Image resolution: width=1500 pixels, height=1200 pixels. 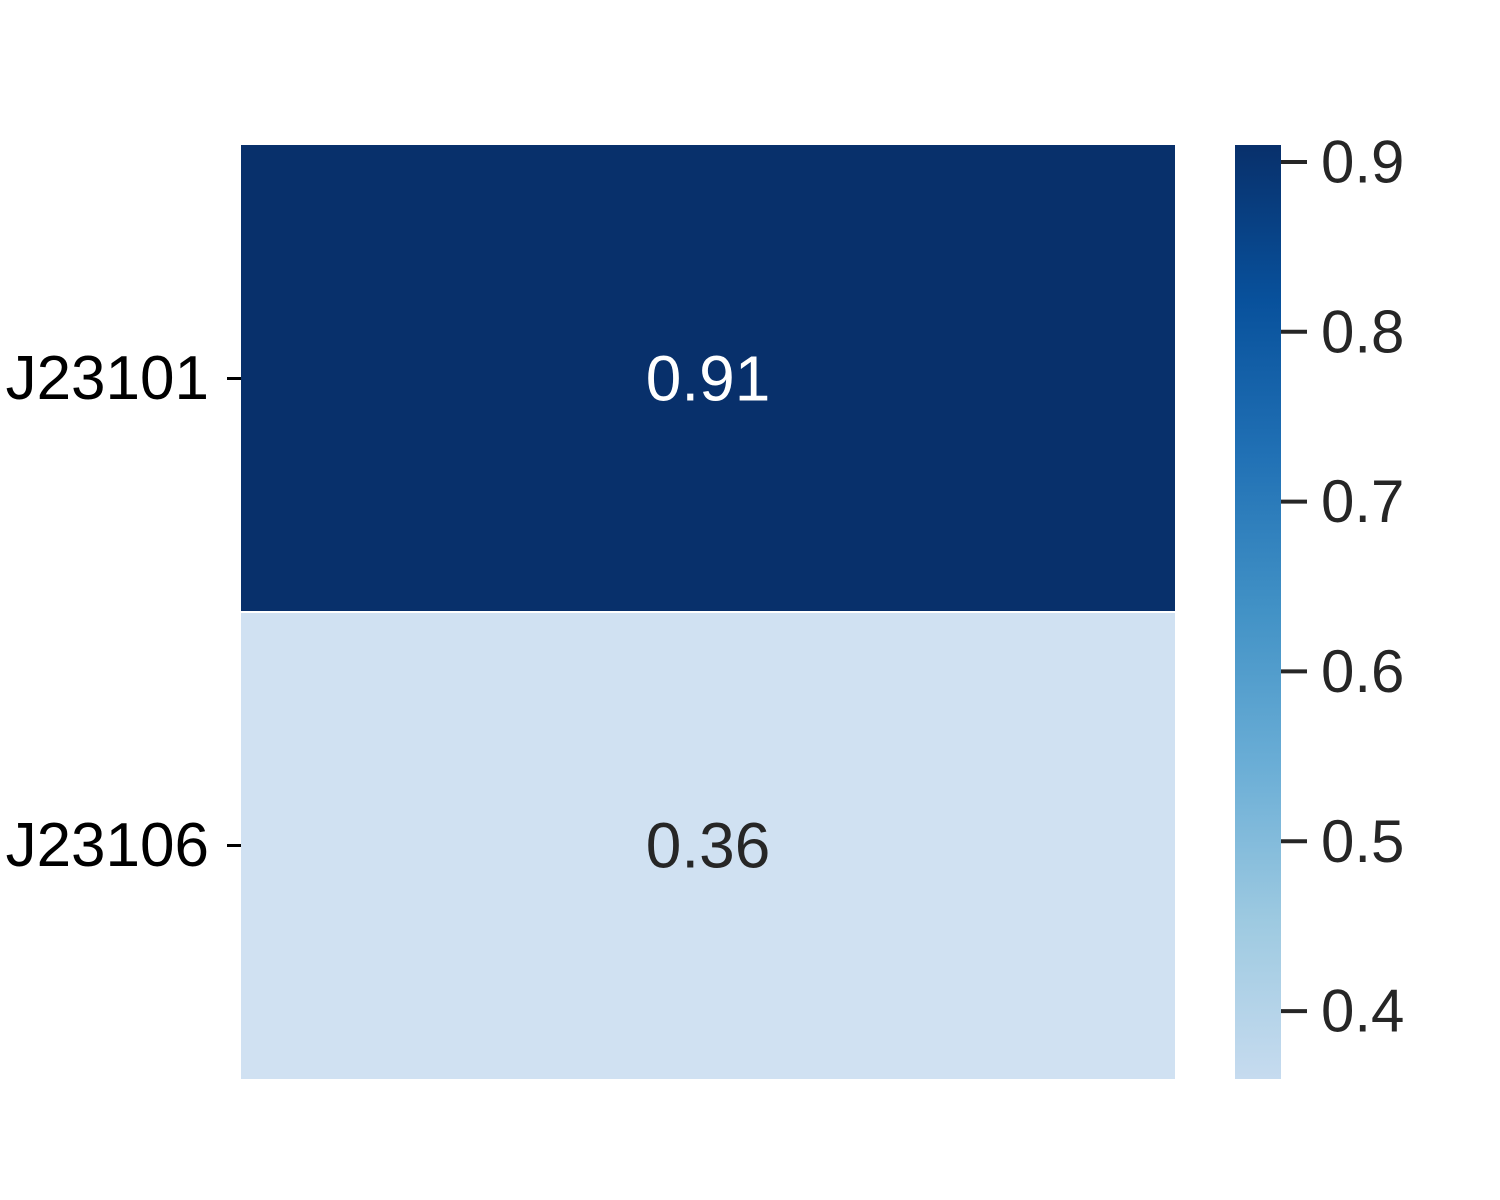 I want to click on cell-value-label: 0.36, so click(x=708, y=846).